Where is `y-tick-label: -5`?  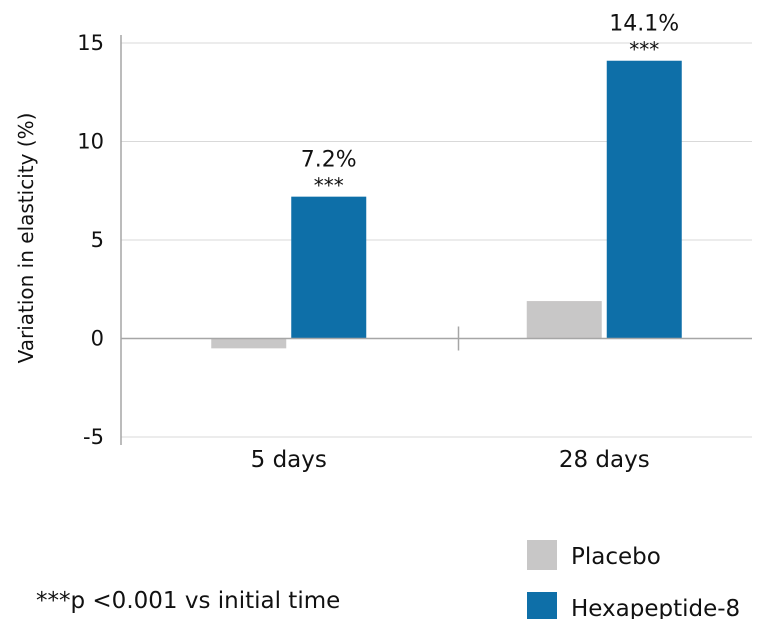 y-tick-label: -5 is located at coordinates (93, 437).